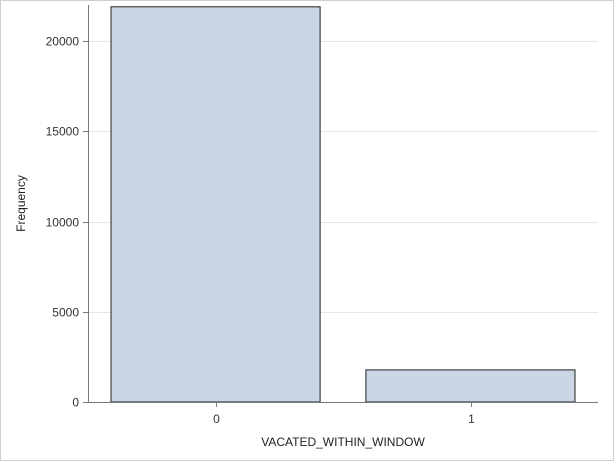  I want to click on y-axis-label: Frequency, so click(21, 203).